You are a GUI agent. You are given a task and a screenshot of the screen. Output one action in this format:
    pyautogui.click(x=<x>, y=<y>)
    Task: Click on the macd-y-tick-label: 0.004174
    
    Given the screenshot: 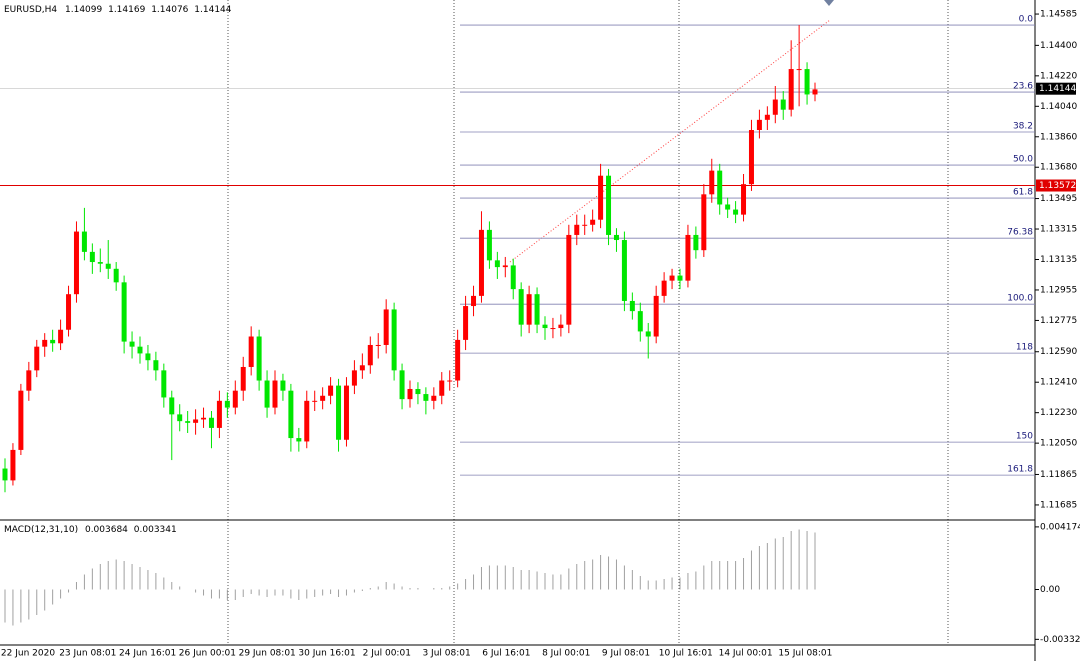 What is the action you would take?
    pyautogui.click(x=1060, y=527)
    